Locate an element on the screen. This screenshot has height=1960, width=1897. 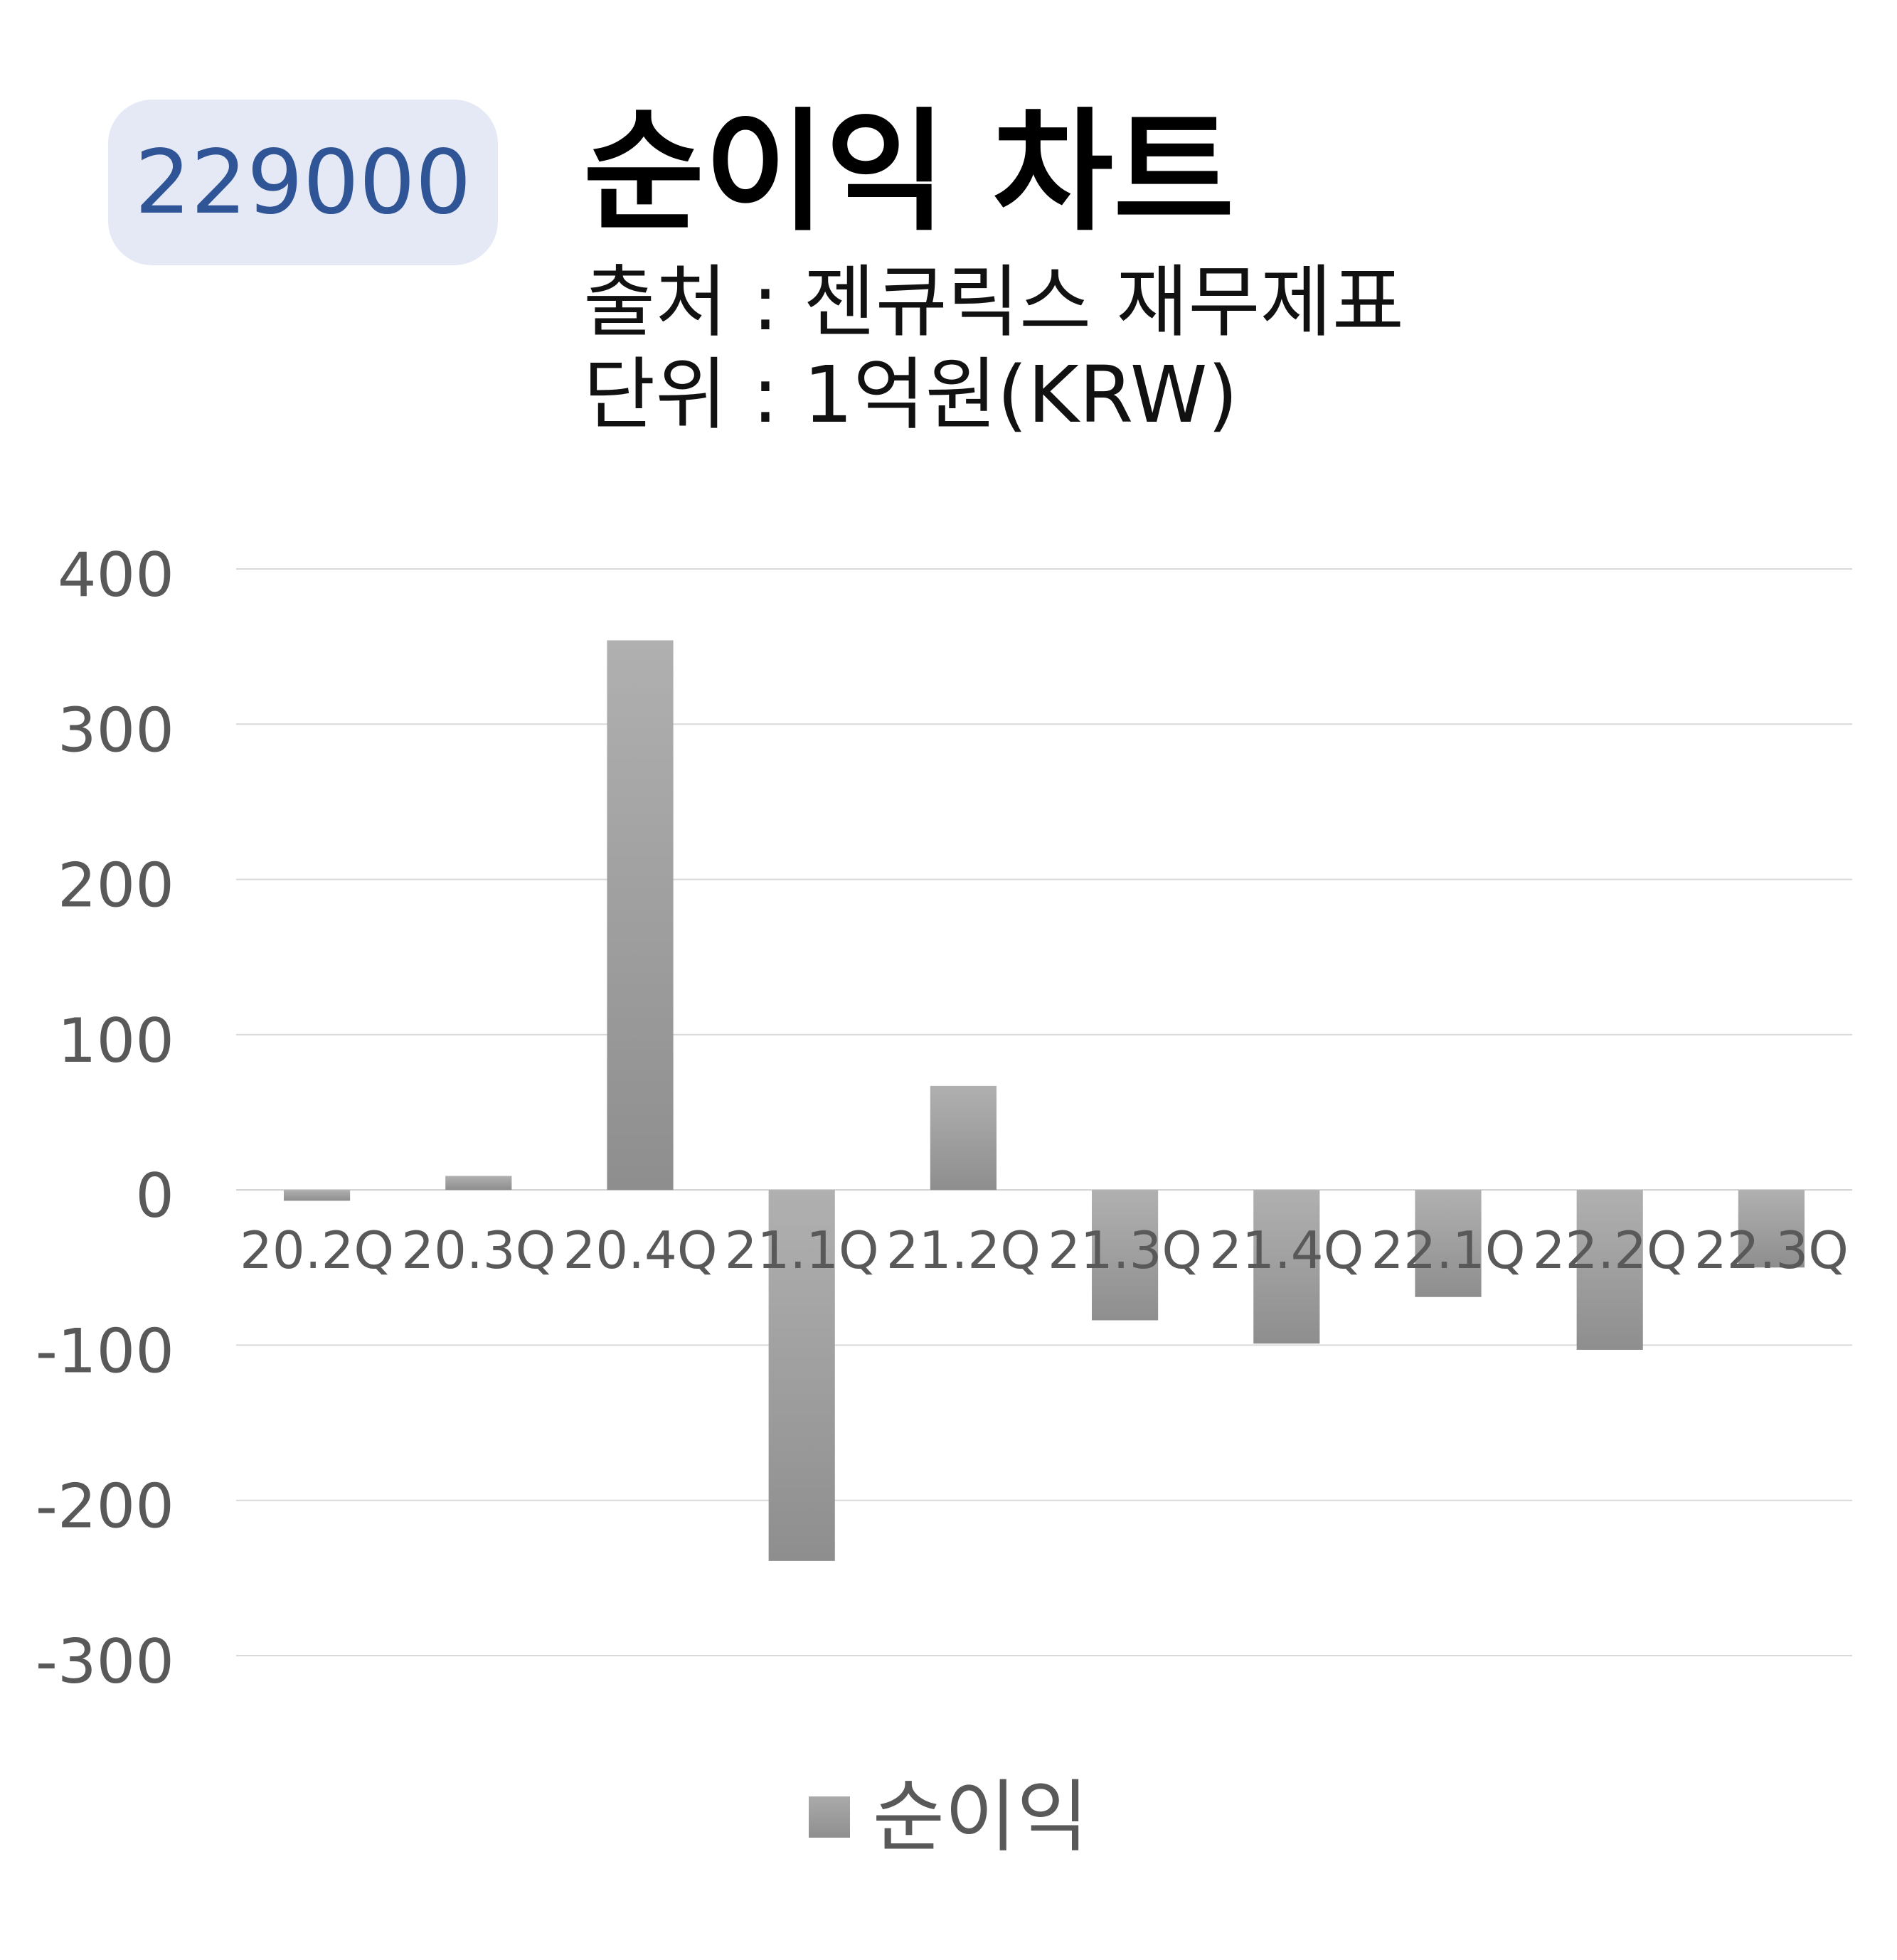
chart-title: 순이익 차트 is located at coordinates (909, 172).